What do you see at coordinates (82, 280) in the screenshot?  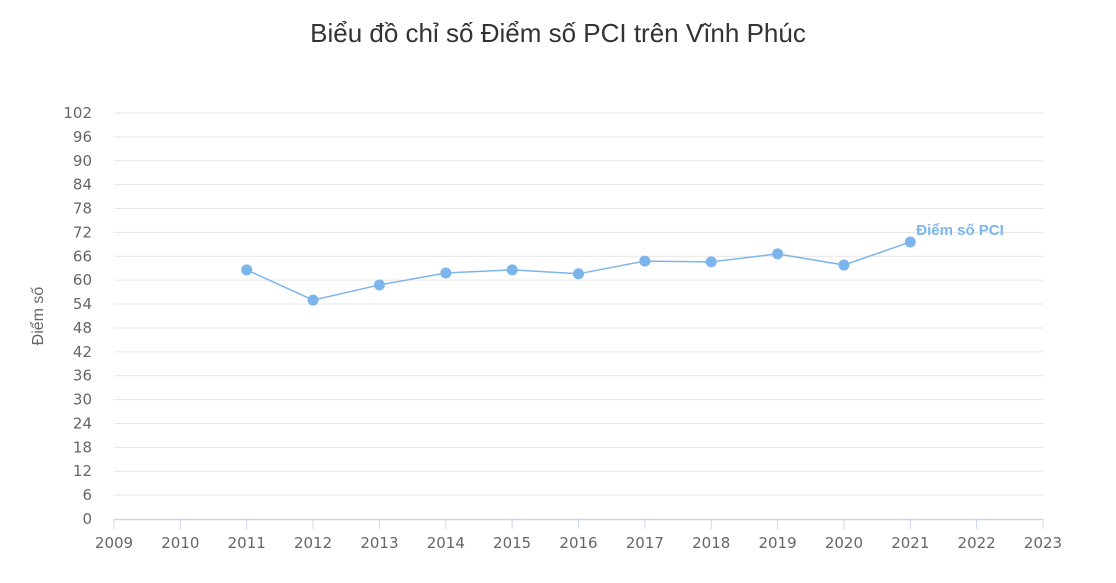 I see `y-tick-label: 60` at bounding box center [82, 280].